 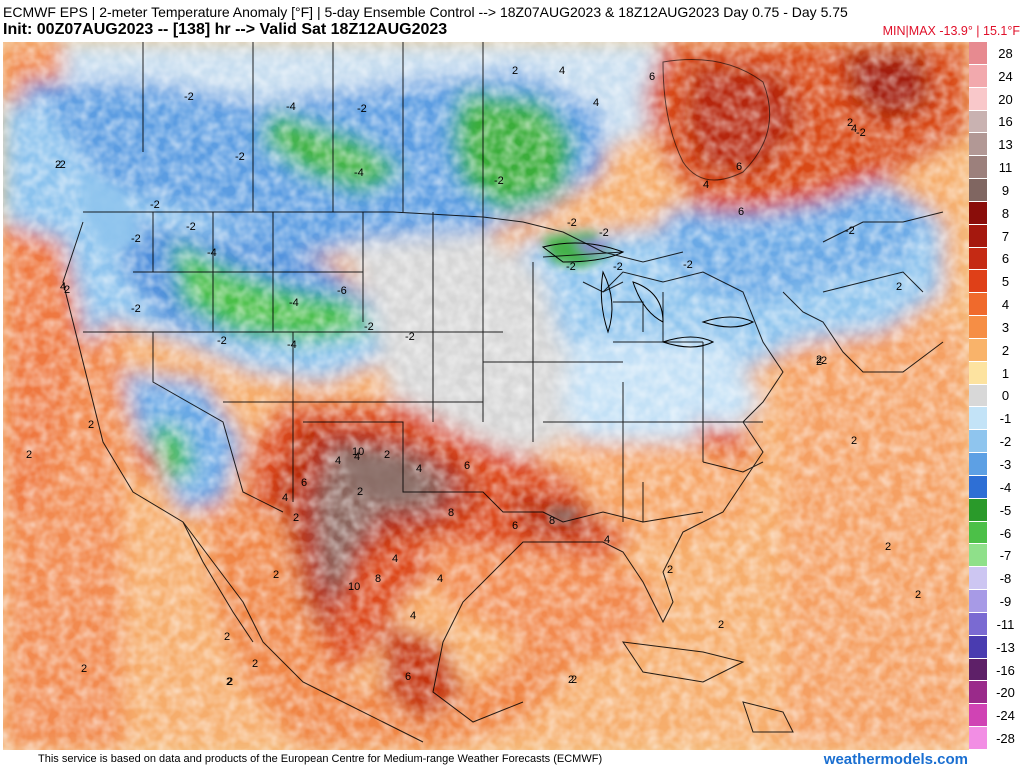 I want to click on colorbar-entry: -16, so click(x=996, y=670).